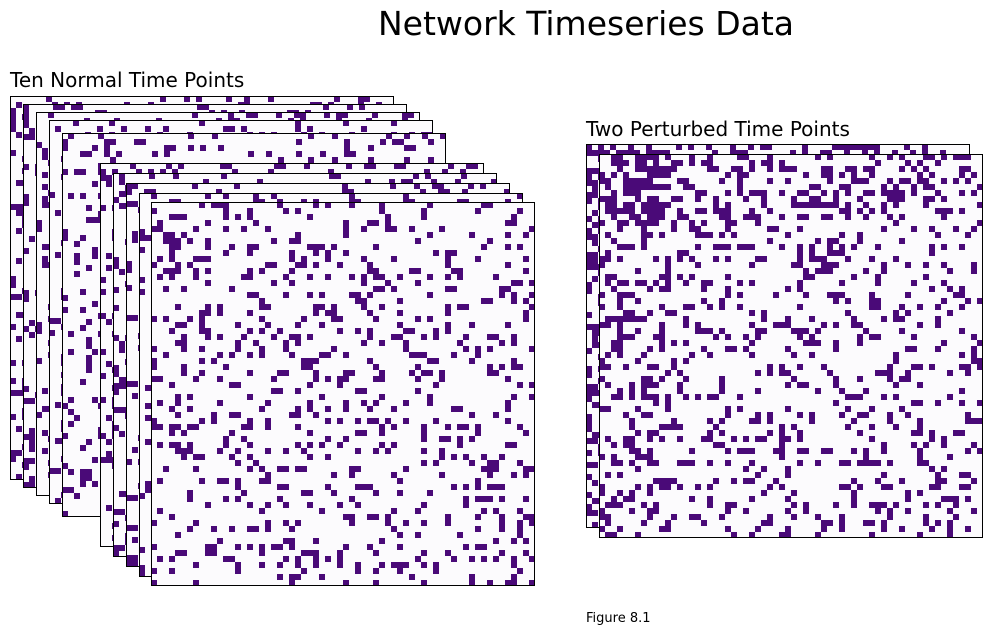 This screenshot has width=992, height=637. Describe the element at coordinates (586, 23) in the screenshot. I see `figure-title: Network Timeseries Data` at that location.